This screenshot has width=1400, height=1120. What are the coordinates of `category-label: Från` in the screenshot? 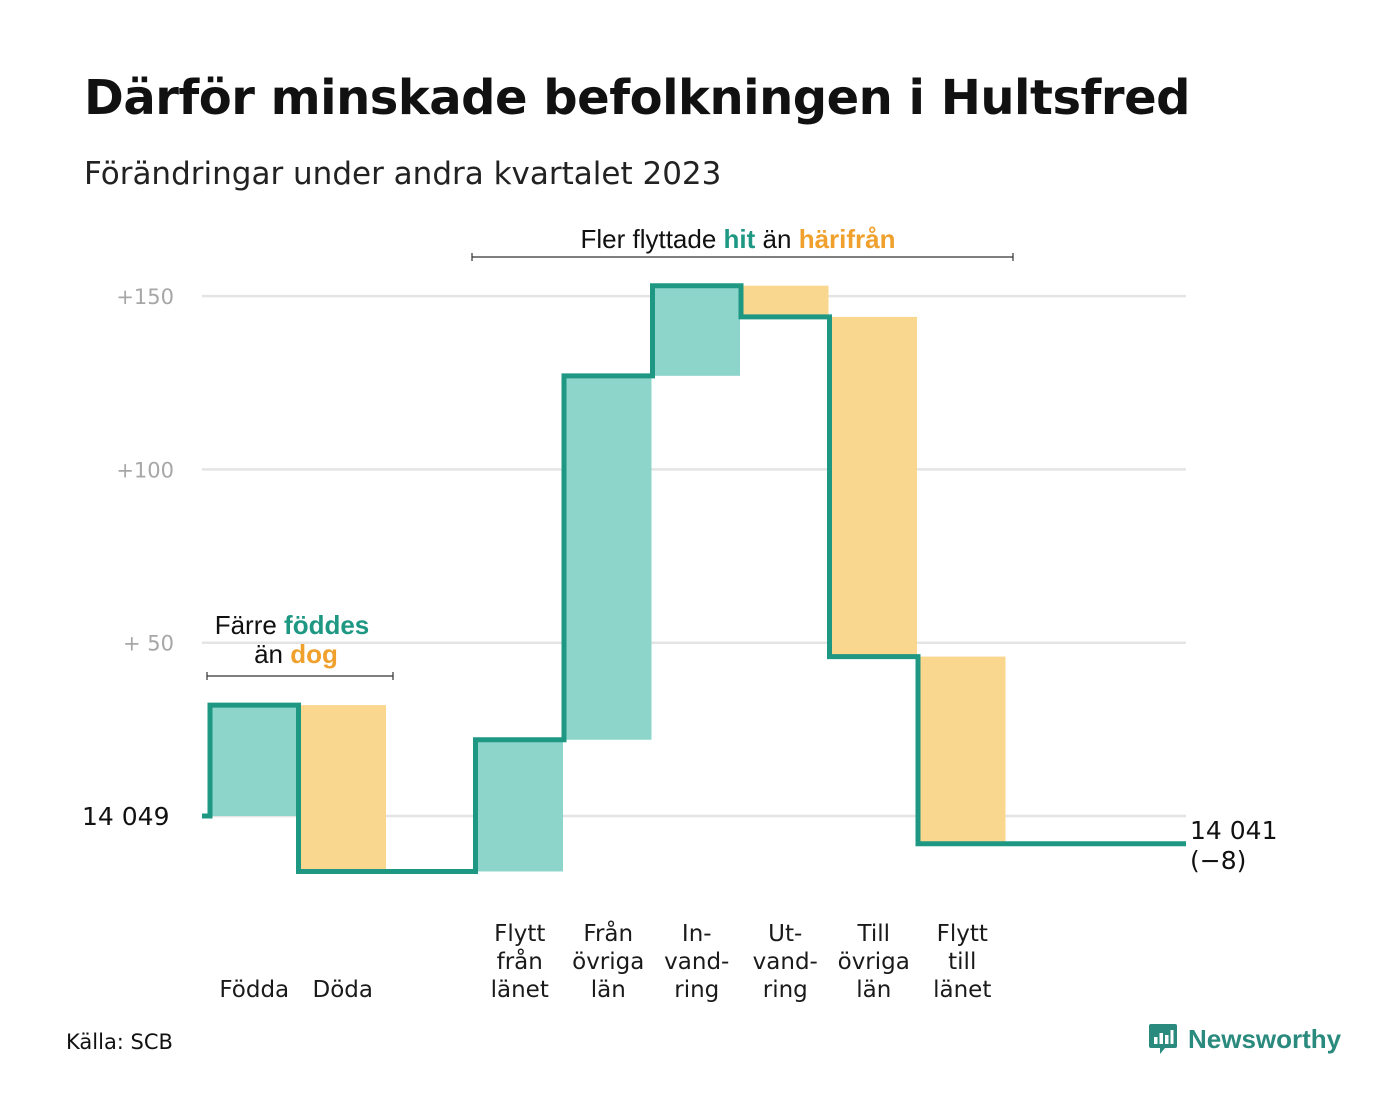 It's located at (608, 933).